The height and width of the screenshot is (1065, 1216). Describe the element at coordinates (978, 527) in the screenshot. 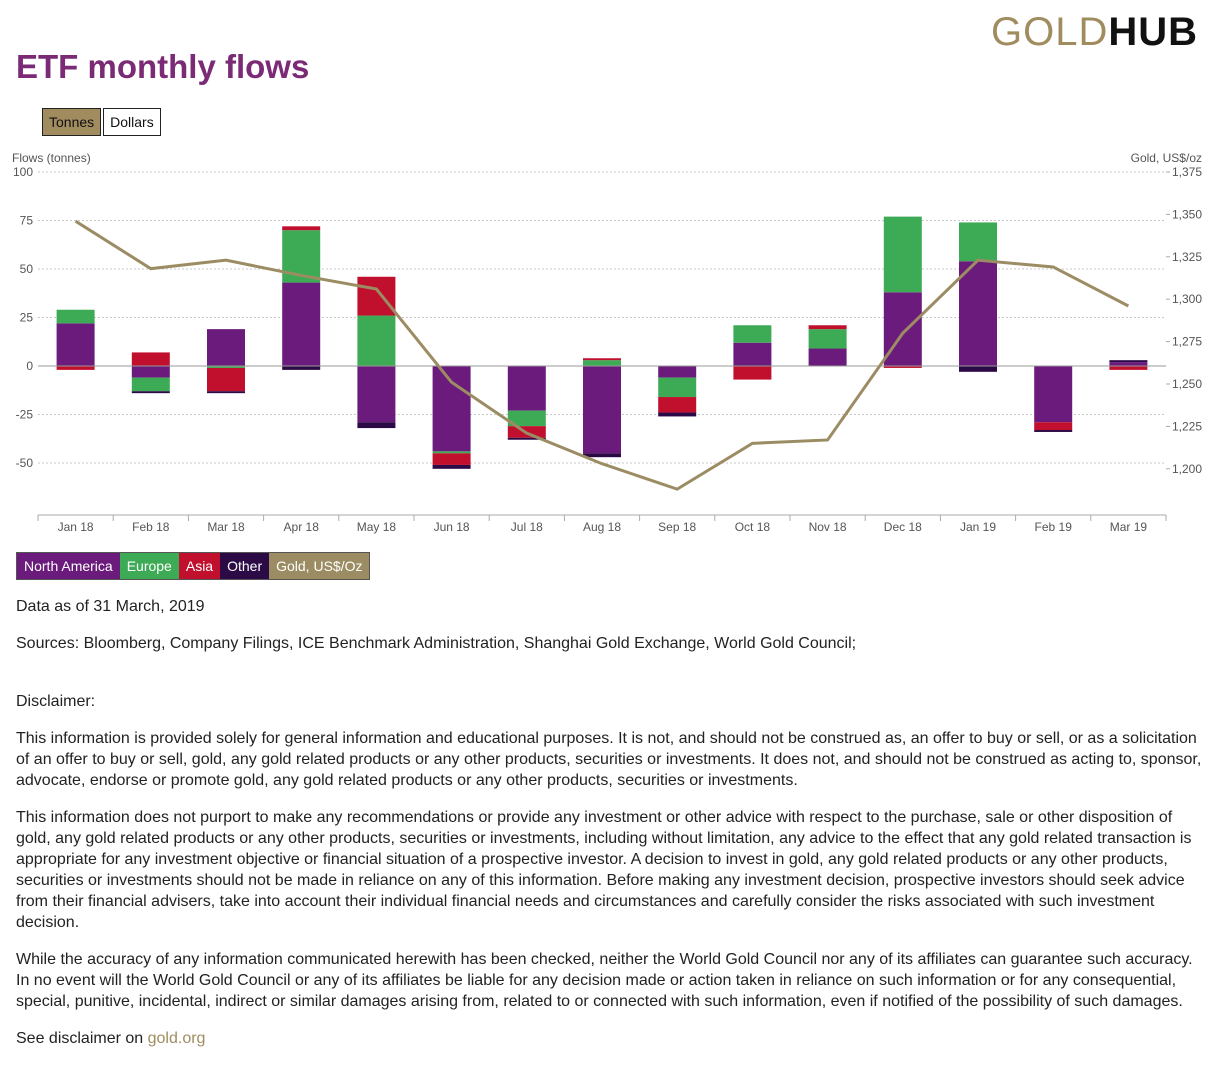

I see `x-tick-label: Jan 19` at that location.